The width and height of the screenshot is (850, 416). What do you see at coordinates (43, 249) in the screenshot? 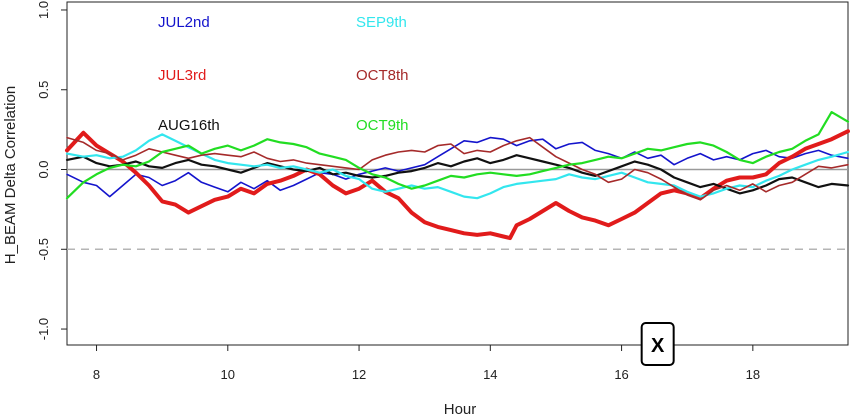
I see `y-tick-label: -0.5` at bounding box center [43, 249].